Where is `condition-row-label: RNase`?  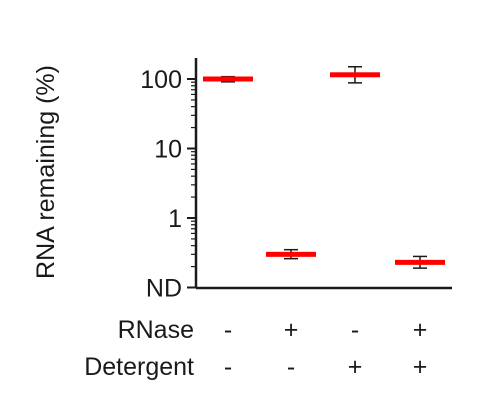
condition-row-label: RNase is located at coordinates (156, 330).